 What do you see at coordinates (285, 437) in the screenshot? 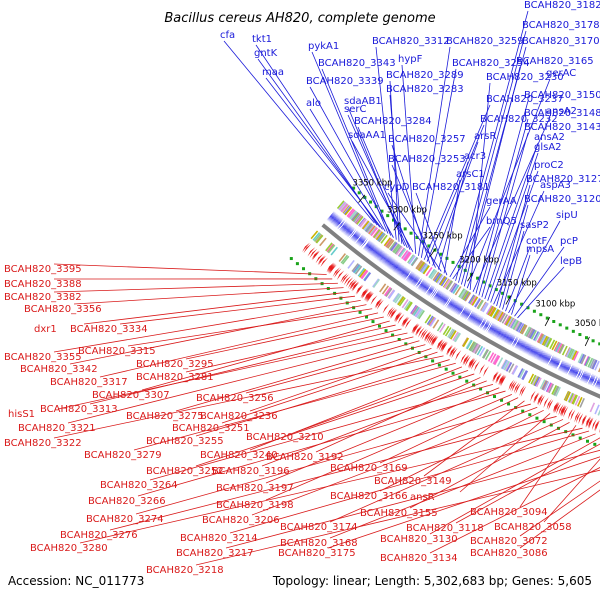
I see `gene-label-minus: BCAH820_3210` at bounding box center [285, 437].